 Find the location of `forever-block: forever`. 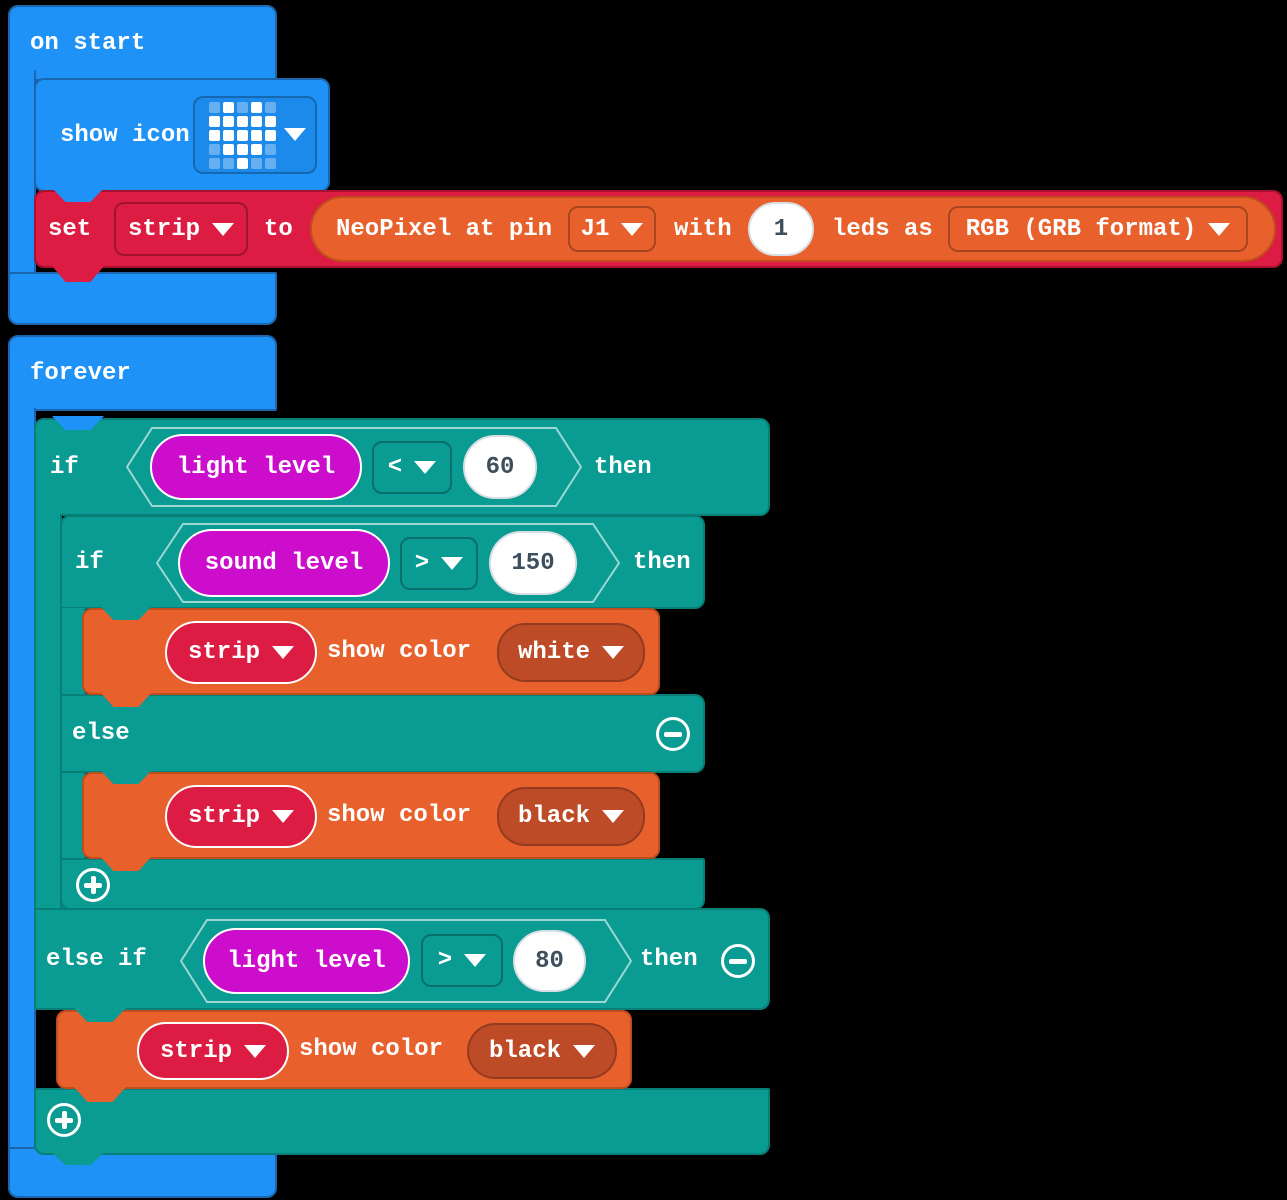

forever-block: forever is located at coordinates (142, 373).